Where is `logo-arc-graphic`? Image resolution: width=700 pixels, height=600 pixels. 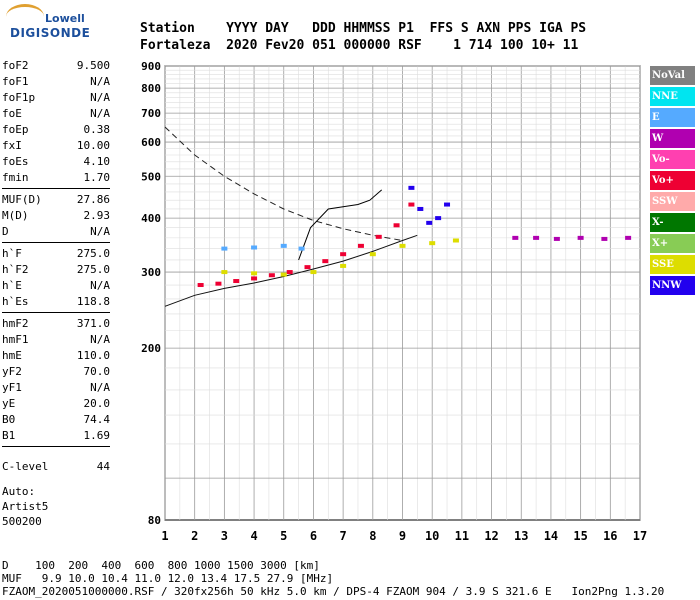 logo-arc-graphic is located at coordinates (25, 16).